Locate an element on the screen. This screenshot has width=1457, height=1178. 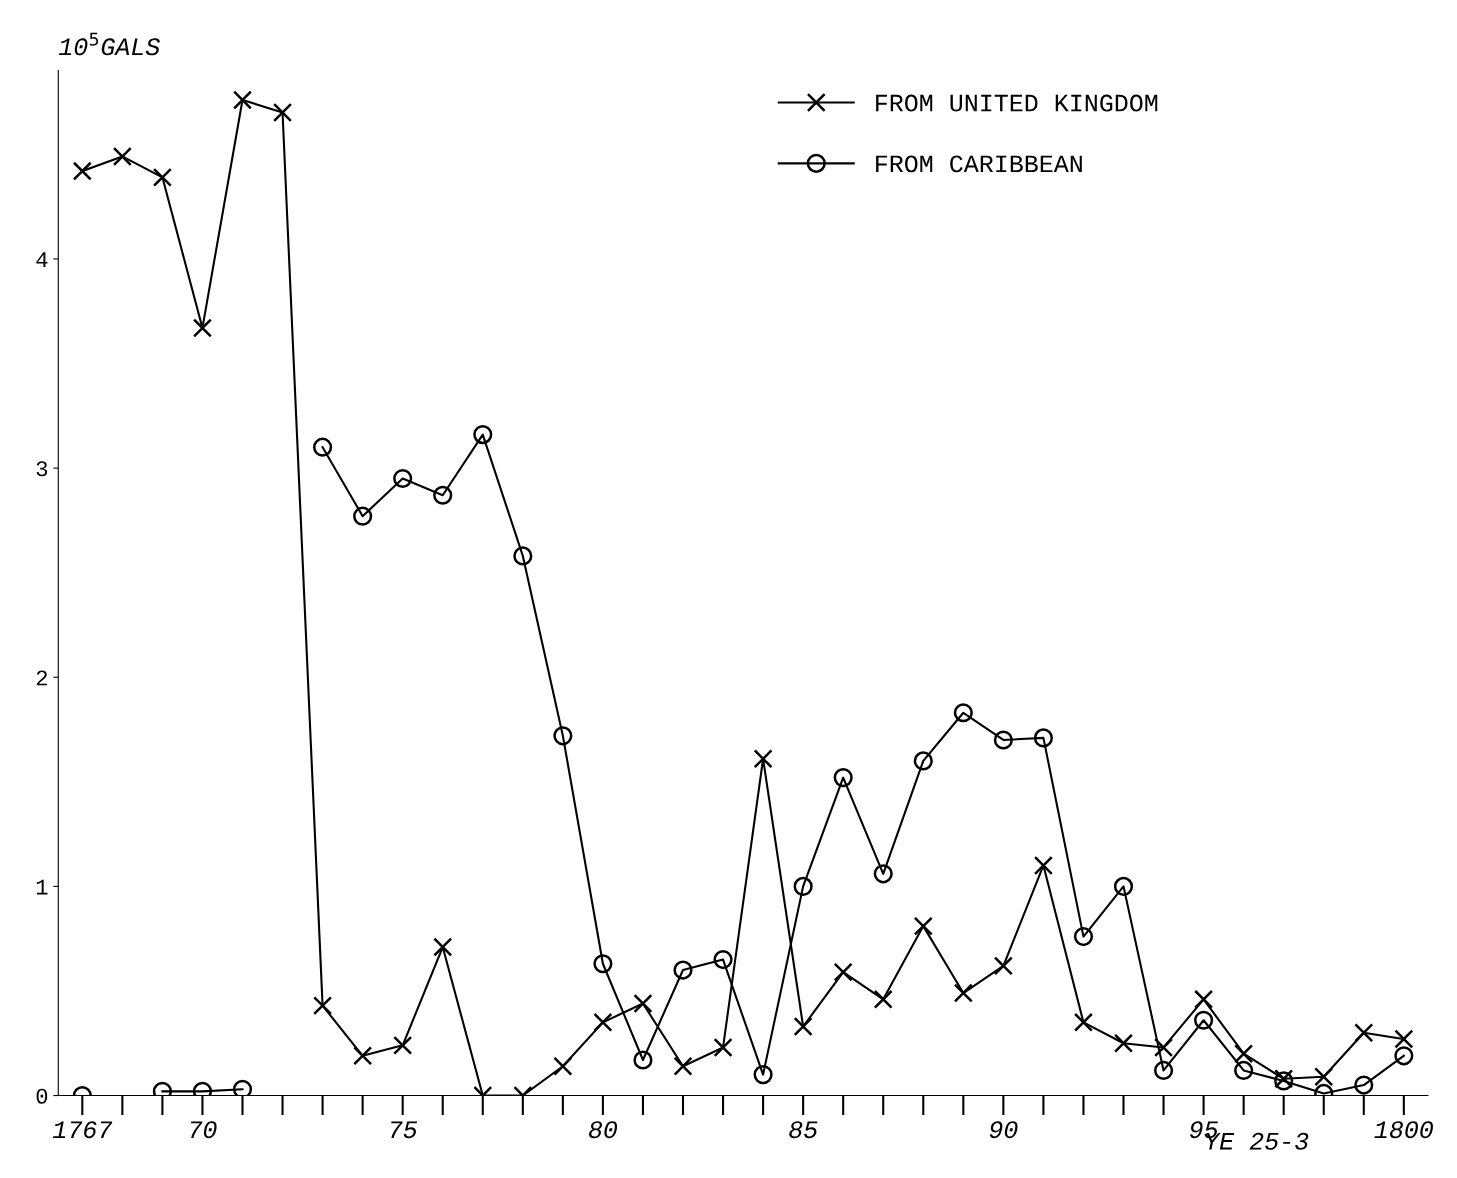
x-tick-label: 75 is located at coordinates (404, 1130).